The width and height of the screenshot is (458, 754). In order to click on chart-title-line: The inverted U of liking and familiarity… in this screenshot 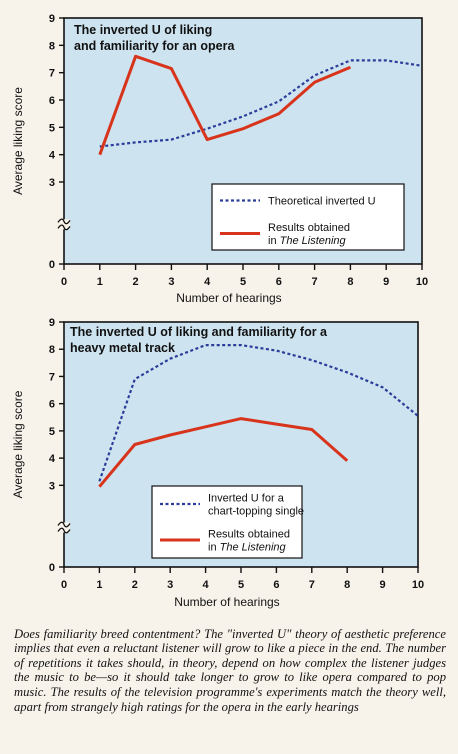, I will do `click(199, 332)`.